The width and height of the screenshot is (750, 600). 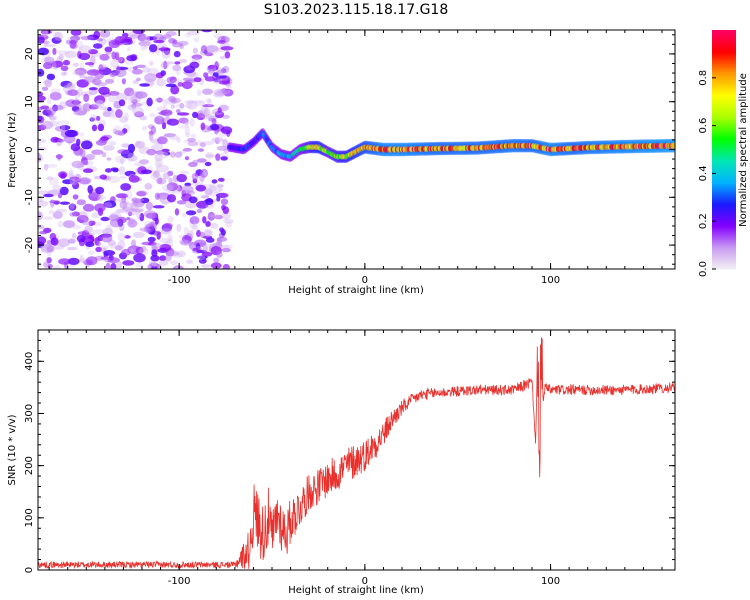 What do you see at coordinates (29, 361) in the screenshot?
I see `y-tick-label: 400` at bounding box center [29, 361].